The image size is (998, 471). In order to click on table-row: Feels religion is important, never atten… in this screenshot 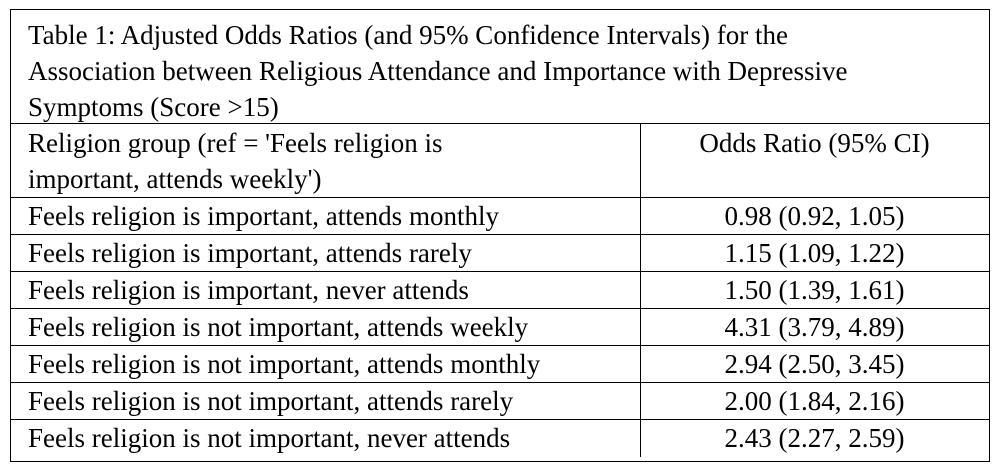, I will do `click(500, 290)`.